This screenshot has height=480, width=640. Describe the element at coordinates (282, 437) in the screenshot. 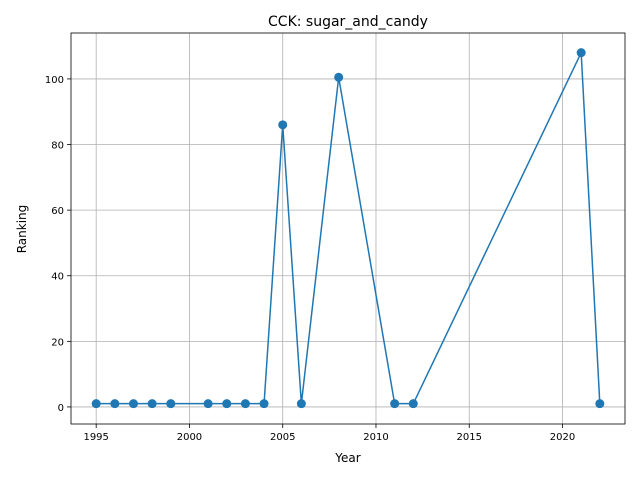

I see `x-tick-label: 2005` at that location.